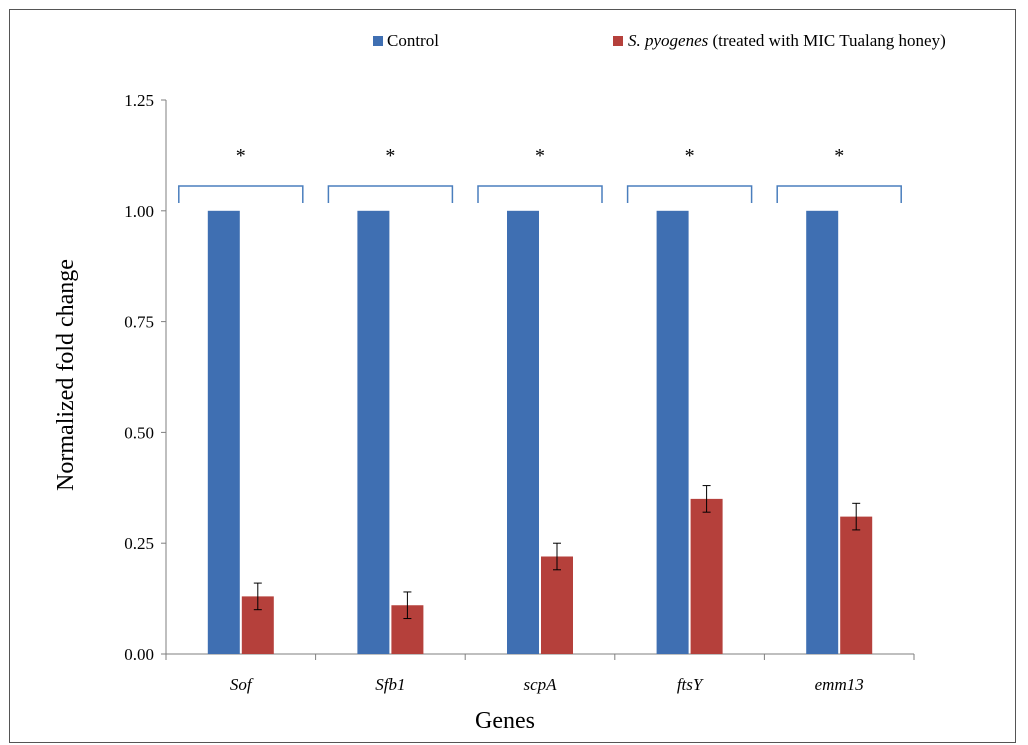  I want to click on legend-label-treated-species: S. pyogenes, so click(668, 40).